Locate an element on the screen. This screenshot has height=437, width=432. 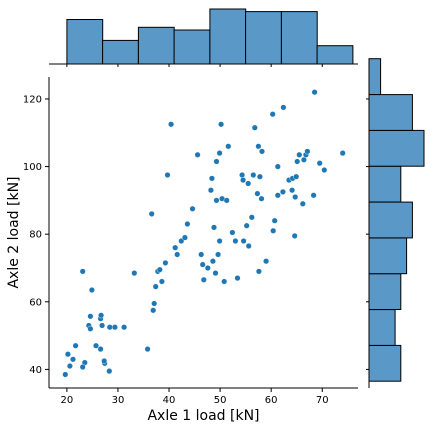
x-tick-label: 20 is located at coordinates (67, 400).